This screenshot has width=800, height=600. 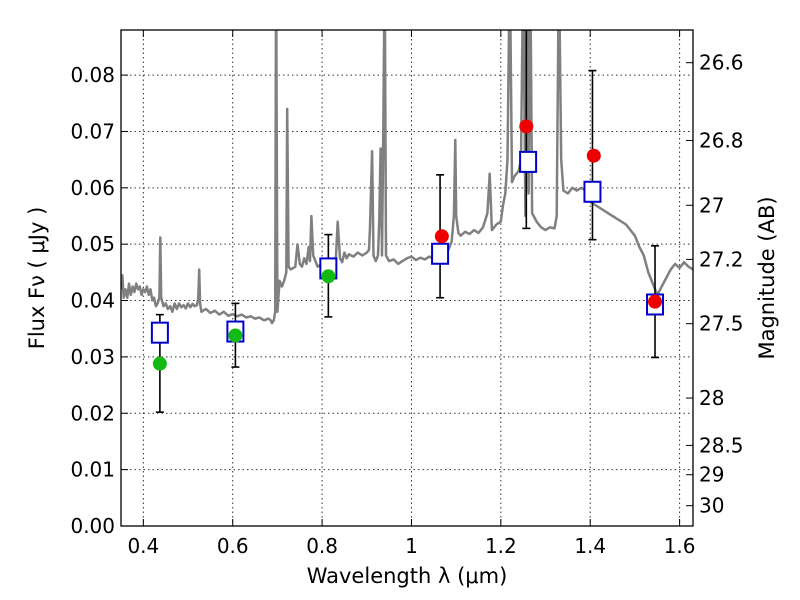 I want to click on right-tick-label: 26.6, so click(x=721, y=63).